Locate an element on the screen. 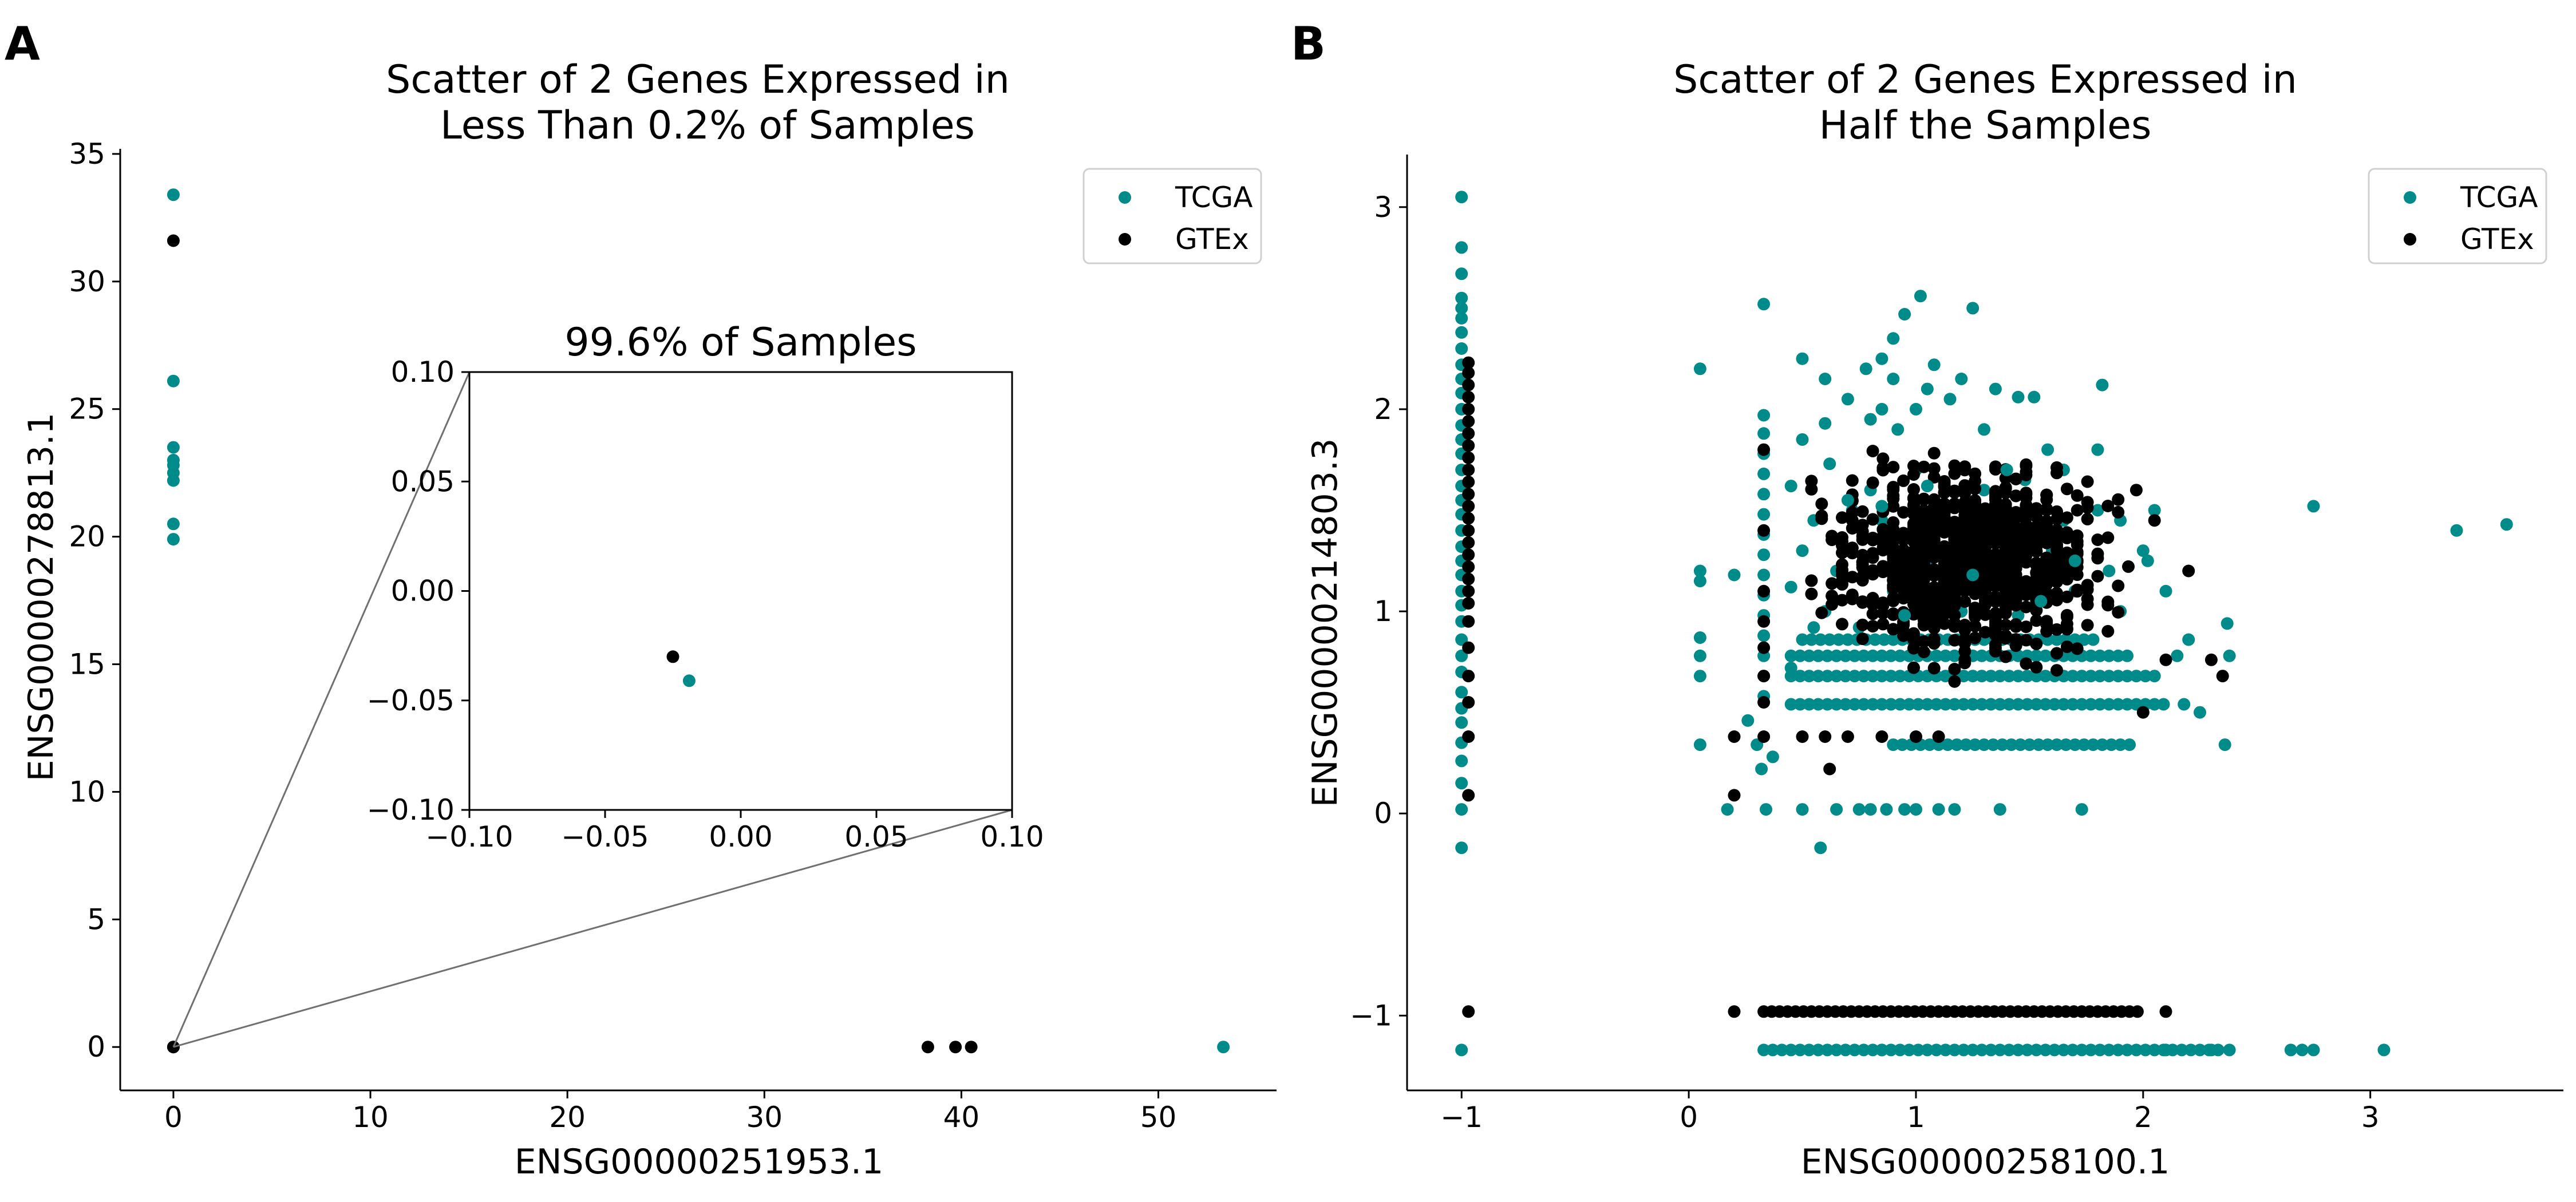  panel-b-title-line-1: Scatter of 2 Genes Expressed in is located at coordinates (1985, 80).